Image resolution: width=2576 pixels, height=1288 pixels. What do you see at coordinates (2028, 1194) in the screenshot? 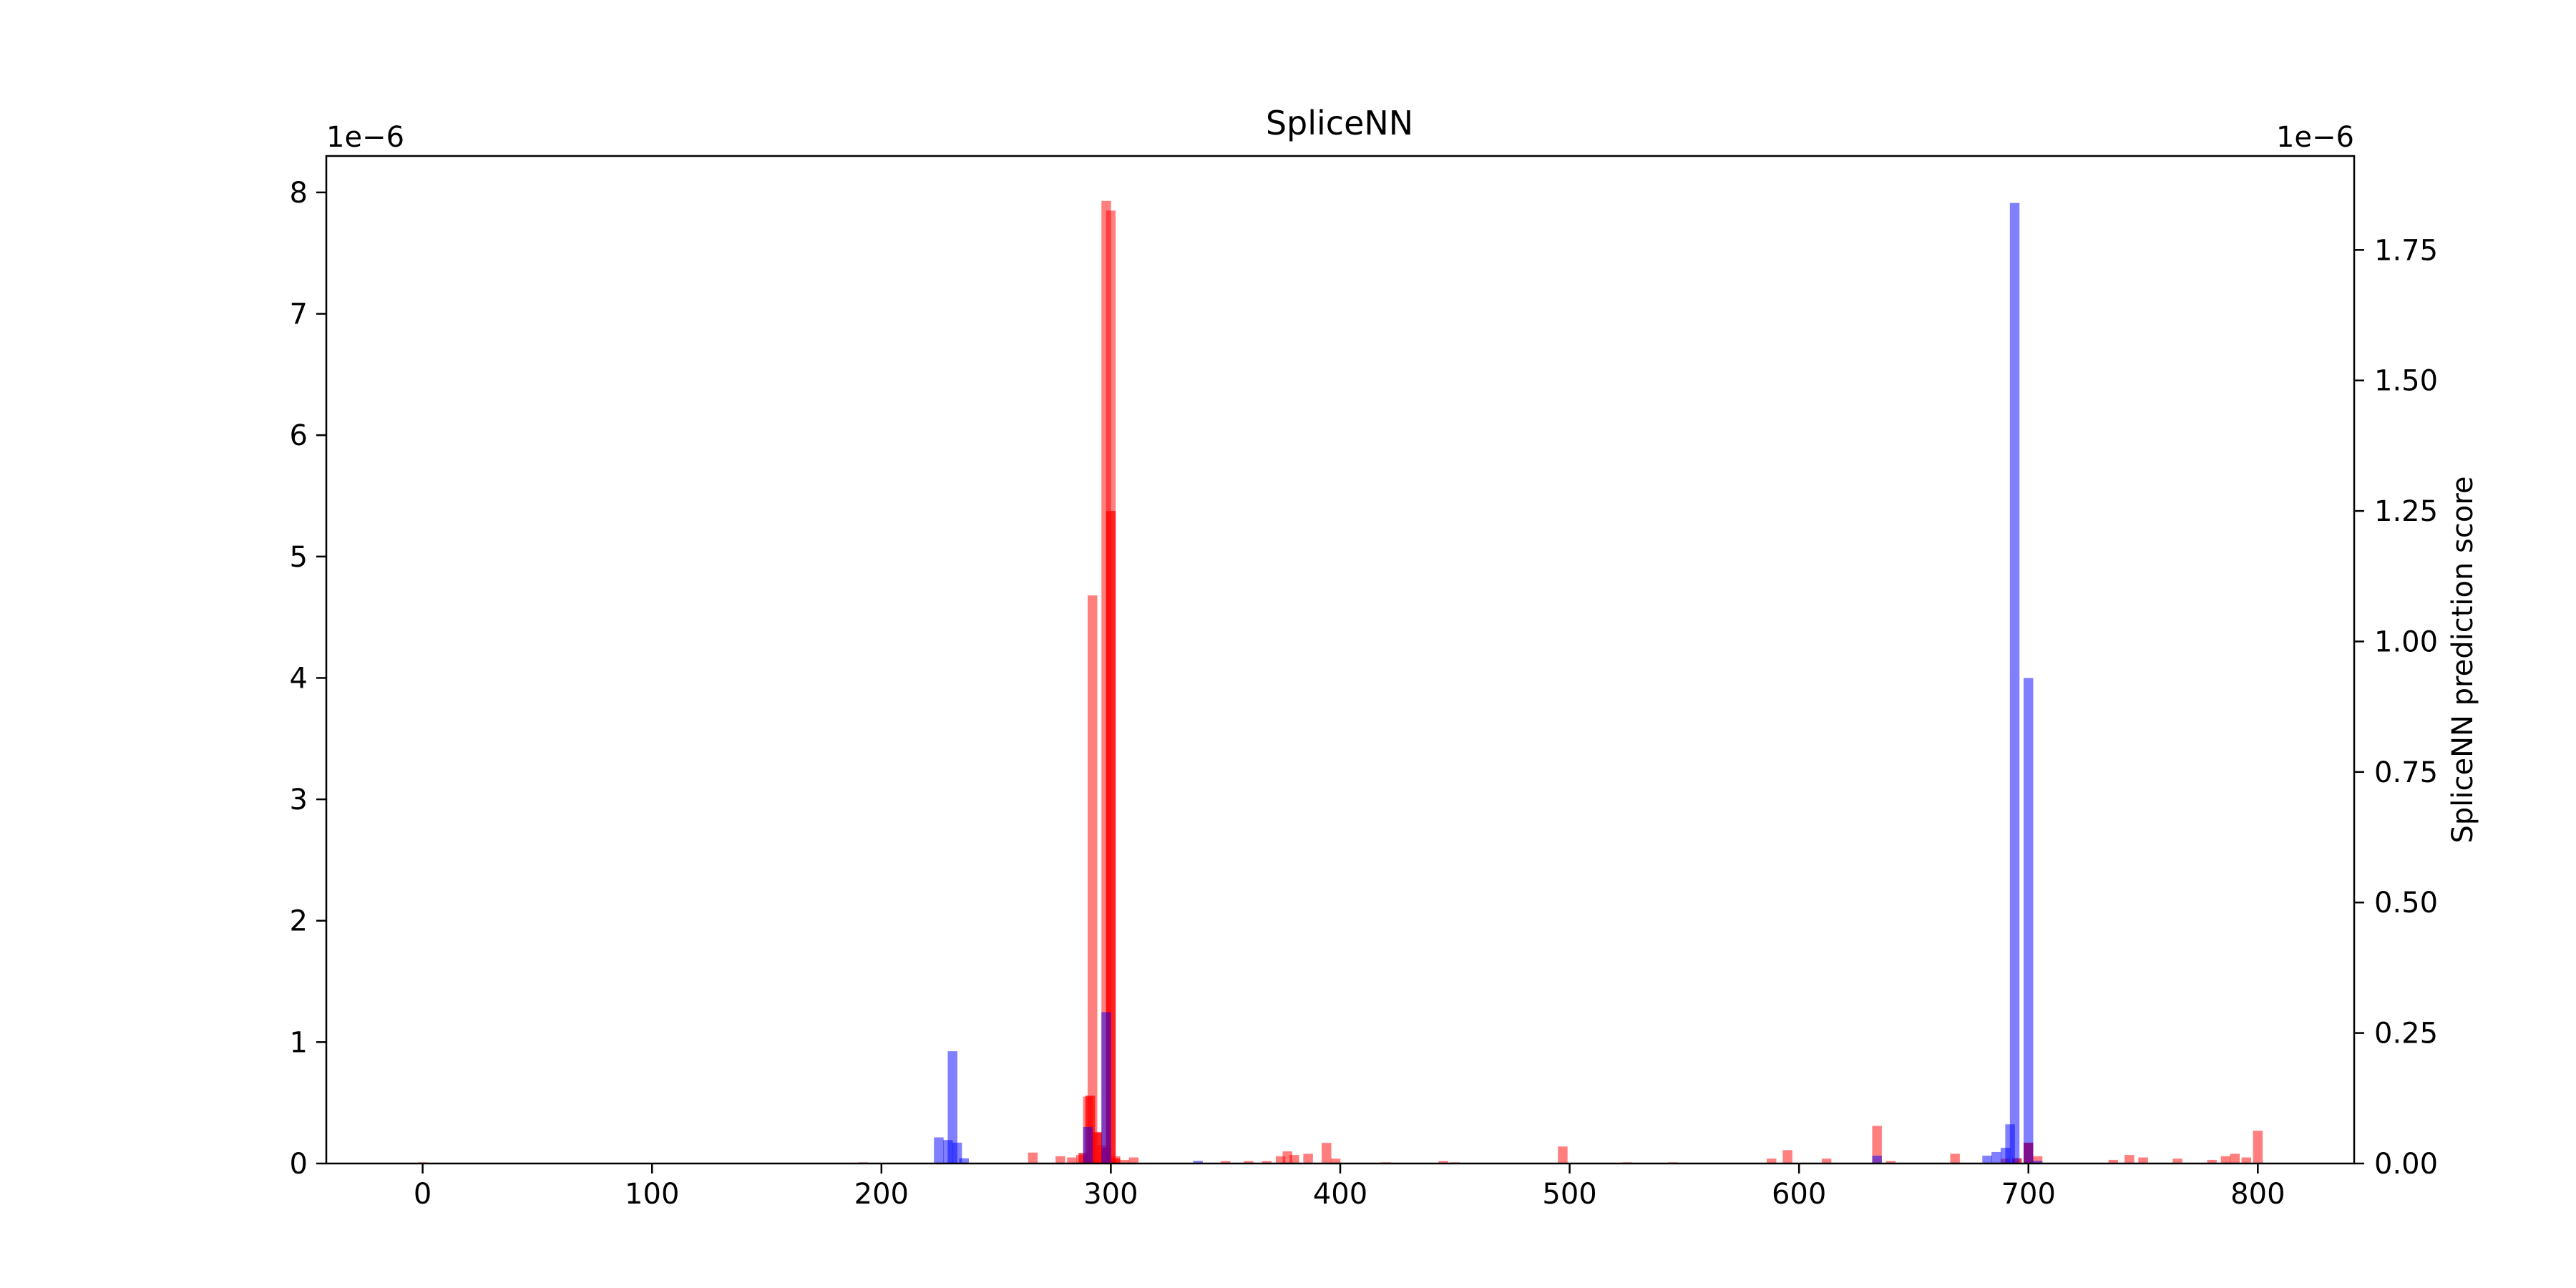
I see `x-tick-label: 700` at bounding box center [2028, 1194].